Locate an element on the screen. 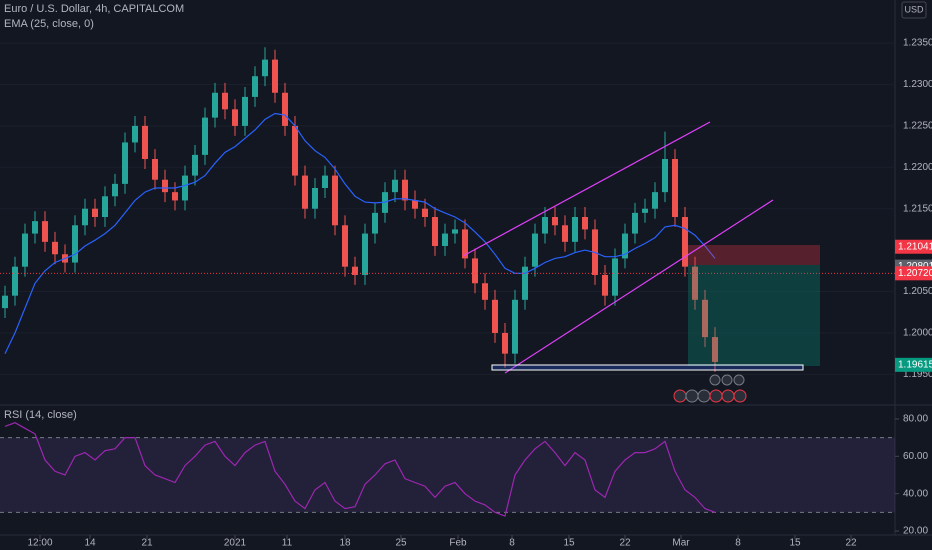 This screenshot has height=550, width=932. support-box is located at coordinates (647, 367).